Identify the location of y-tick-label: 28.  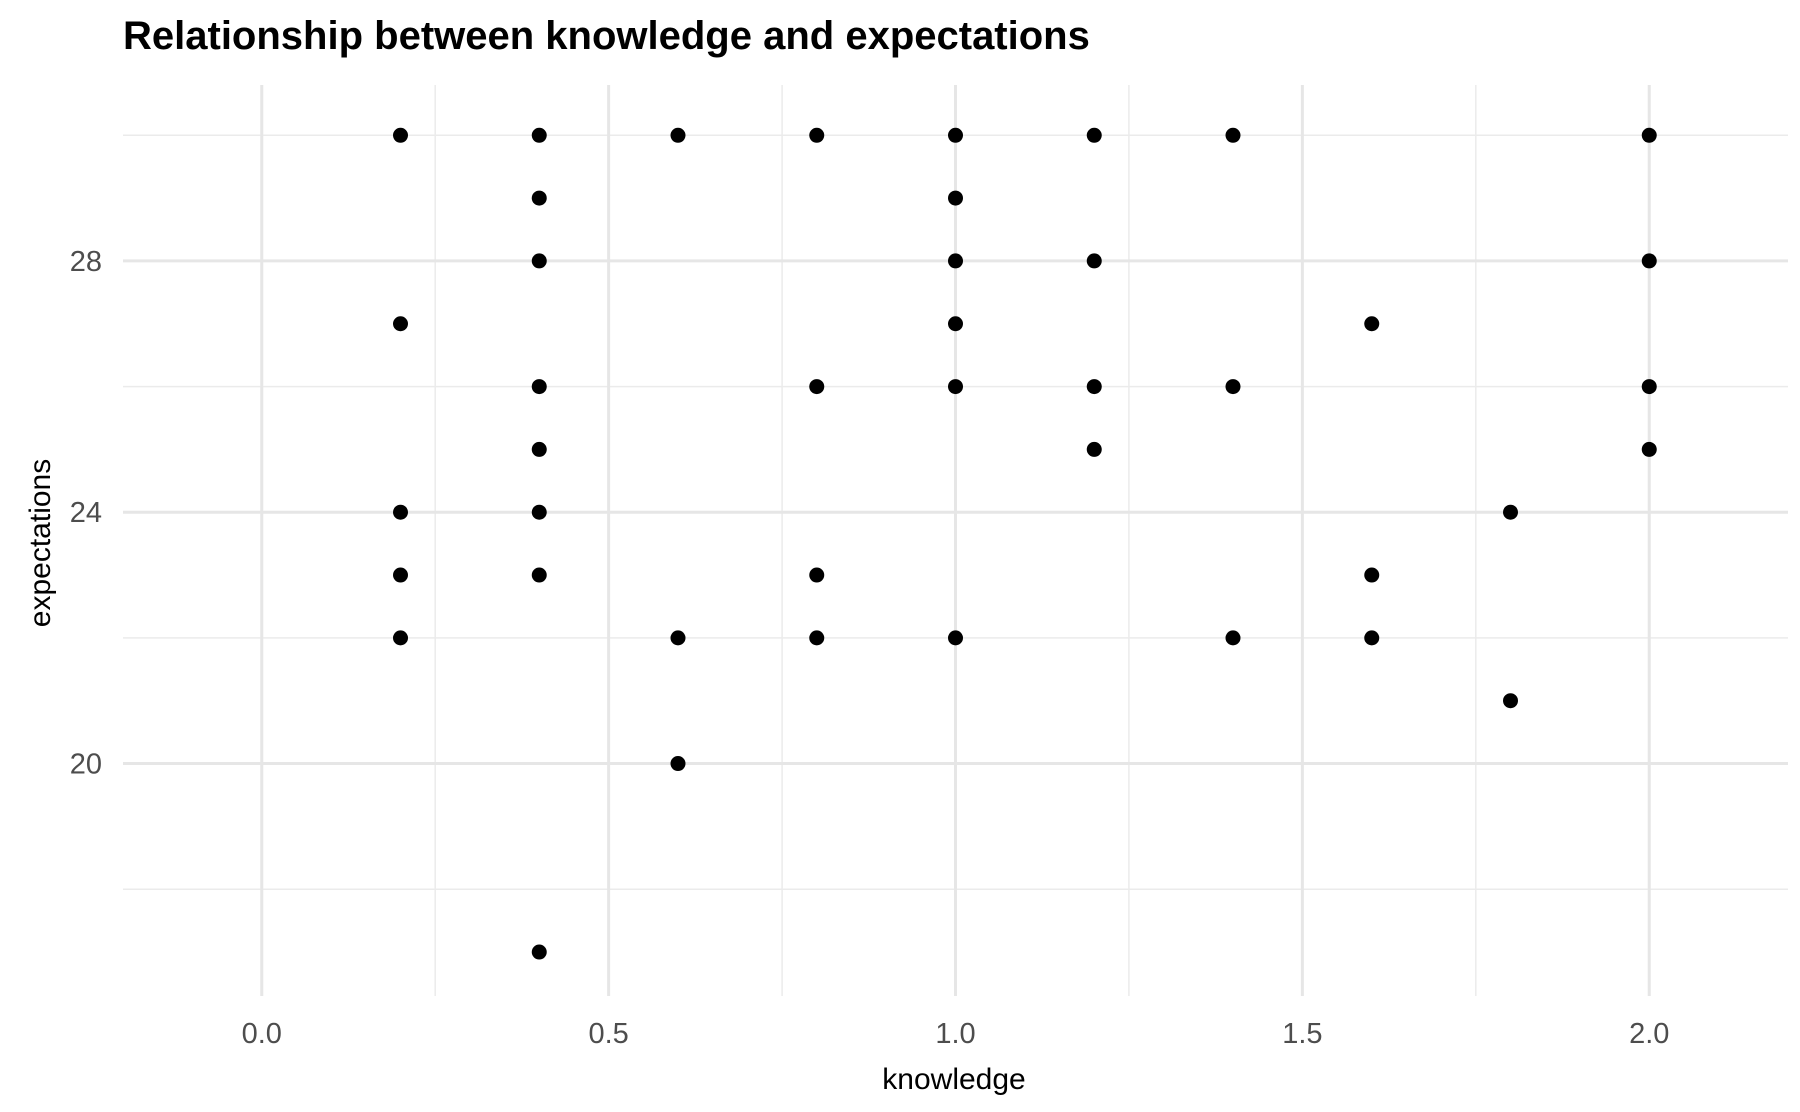
(86, 262).